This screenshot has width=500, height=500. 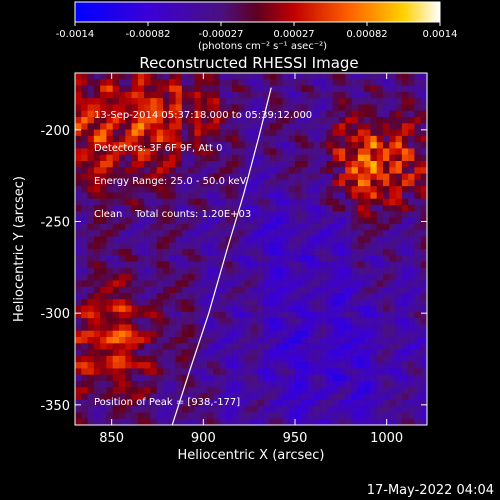 What do you see at coordinates (167, 402) in the screenshot?
I see `peak-position-label: Position of Peak = [938,-177]` at bounding box center [167, 402].